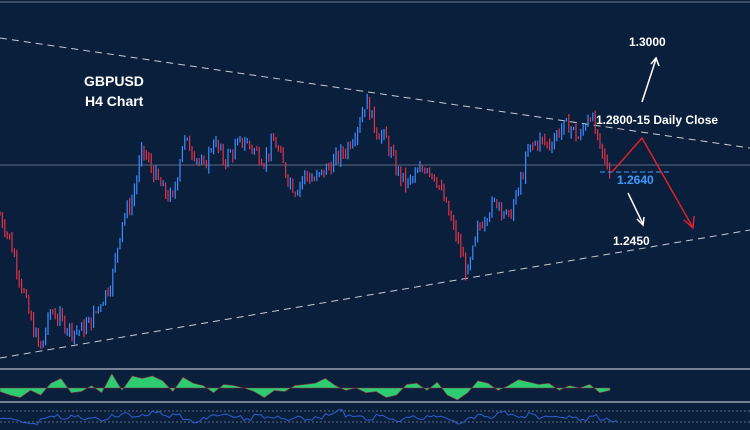 This screenshot has width=750, height=430. Describe the element at coordinates (655, 61) in the screenshot. I see `upside-arrow-head` at that location.